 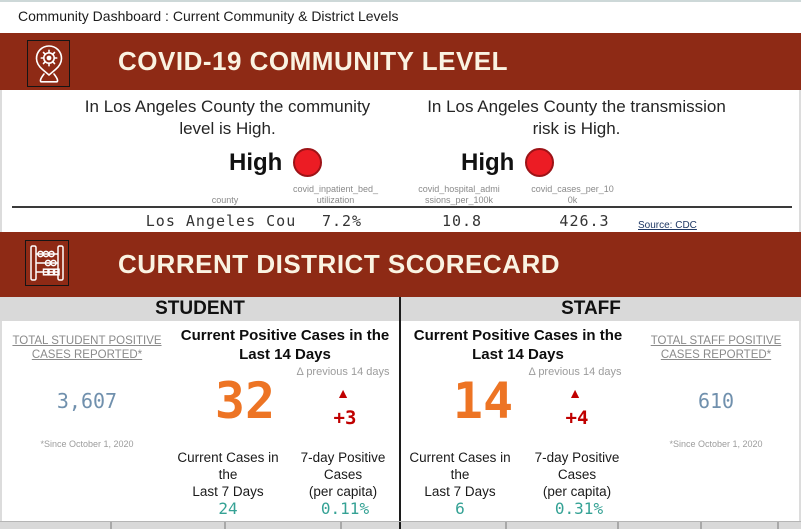 I want to click on student-since-note: *Since October 1, 2020, so click(x=87, y=444).